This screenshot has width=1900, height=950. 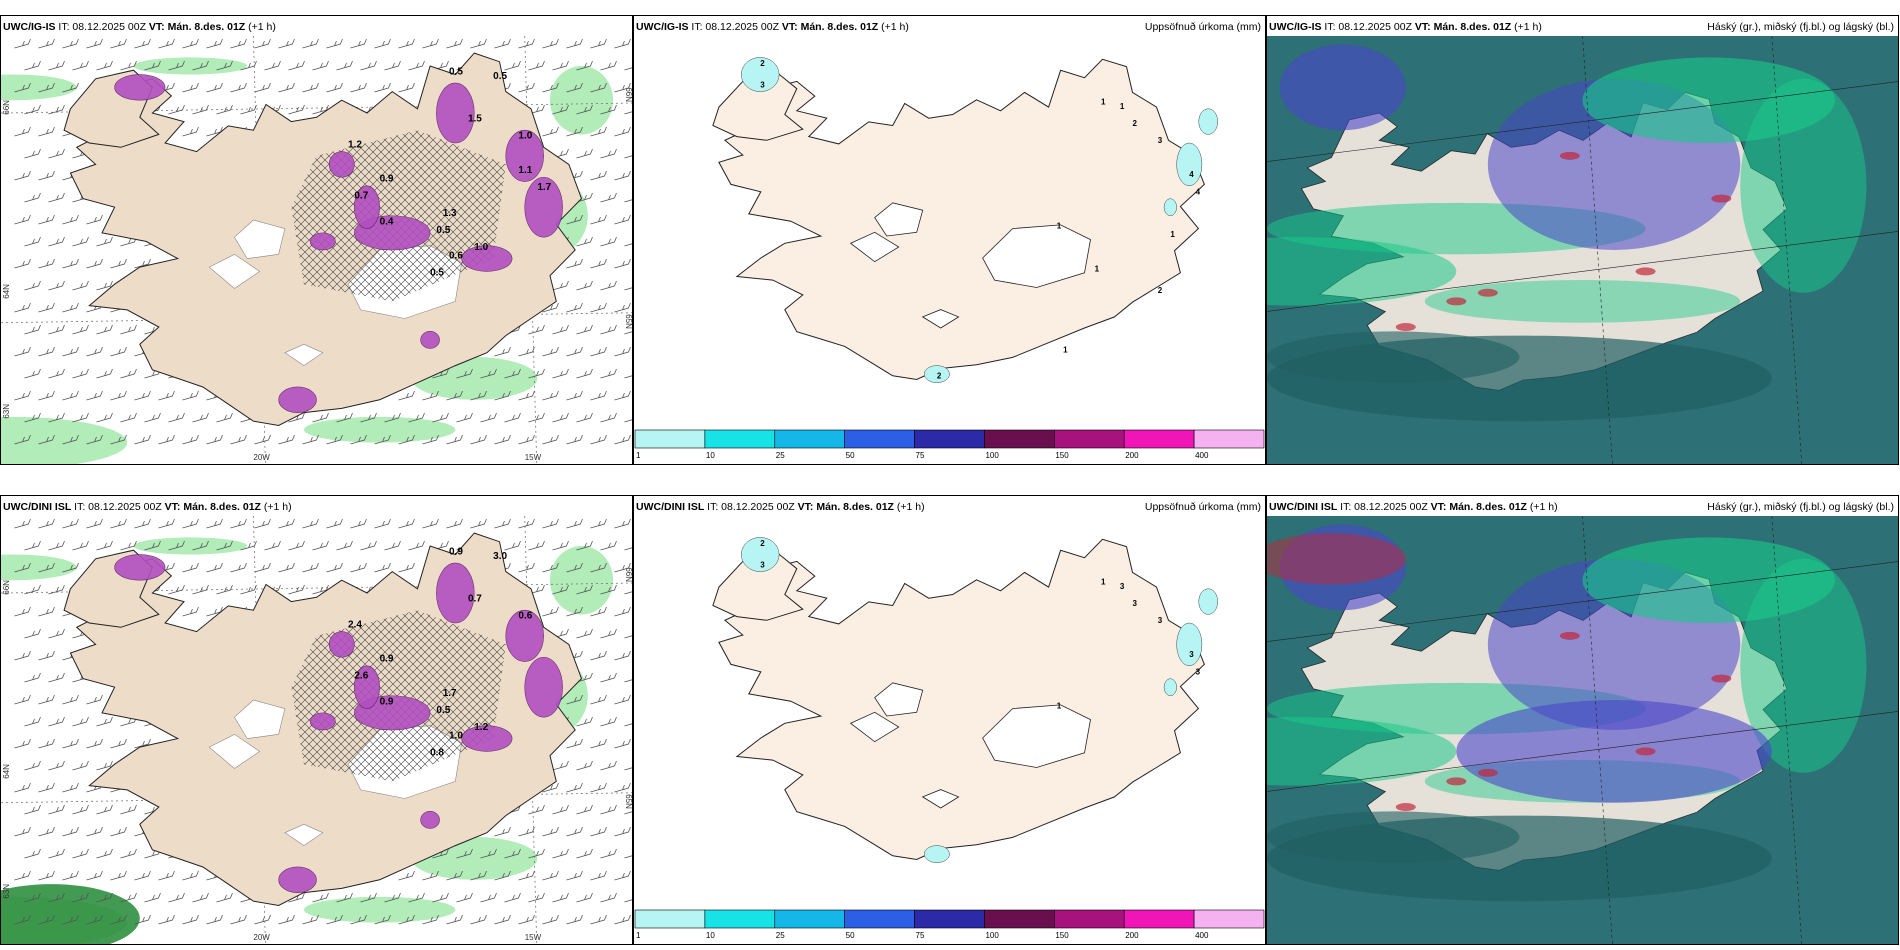 I want to click on sea-precip-area, so click(x=581, y=100).